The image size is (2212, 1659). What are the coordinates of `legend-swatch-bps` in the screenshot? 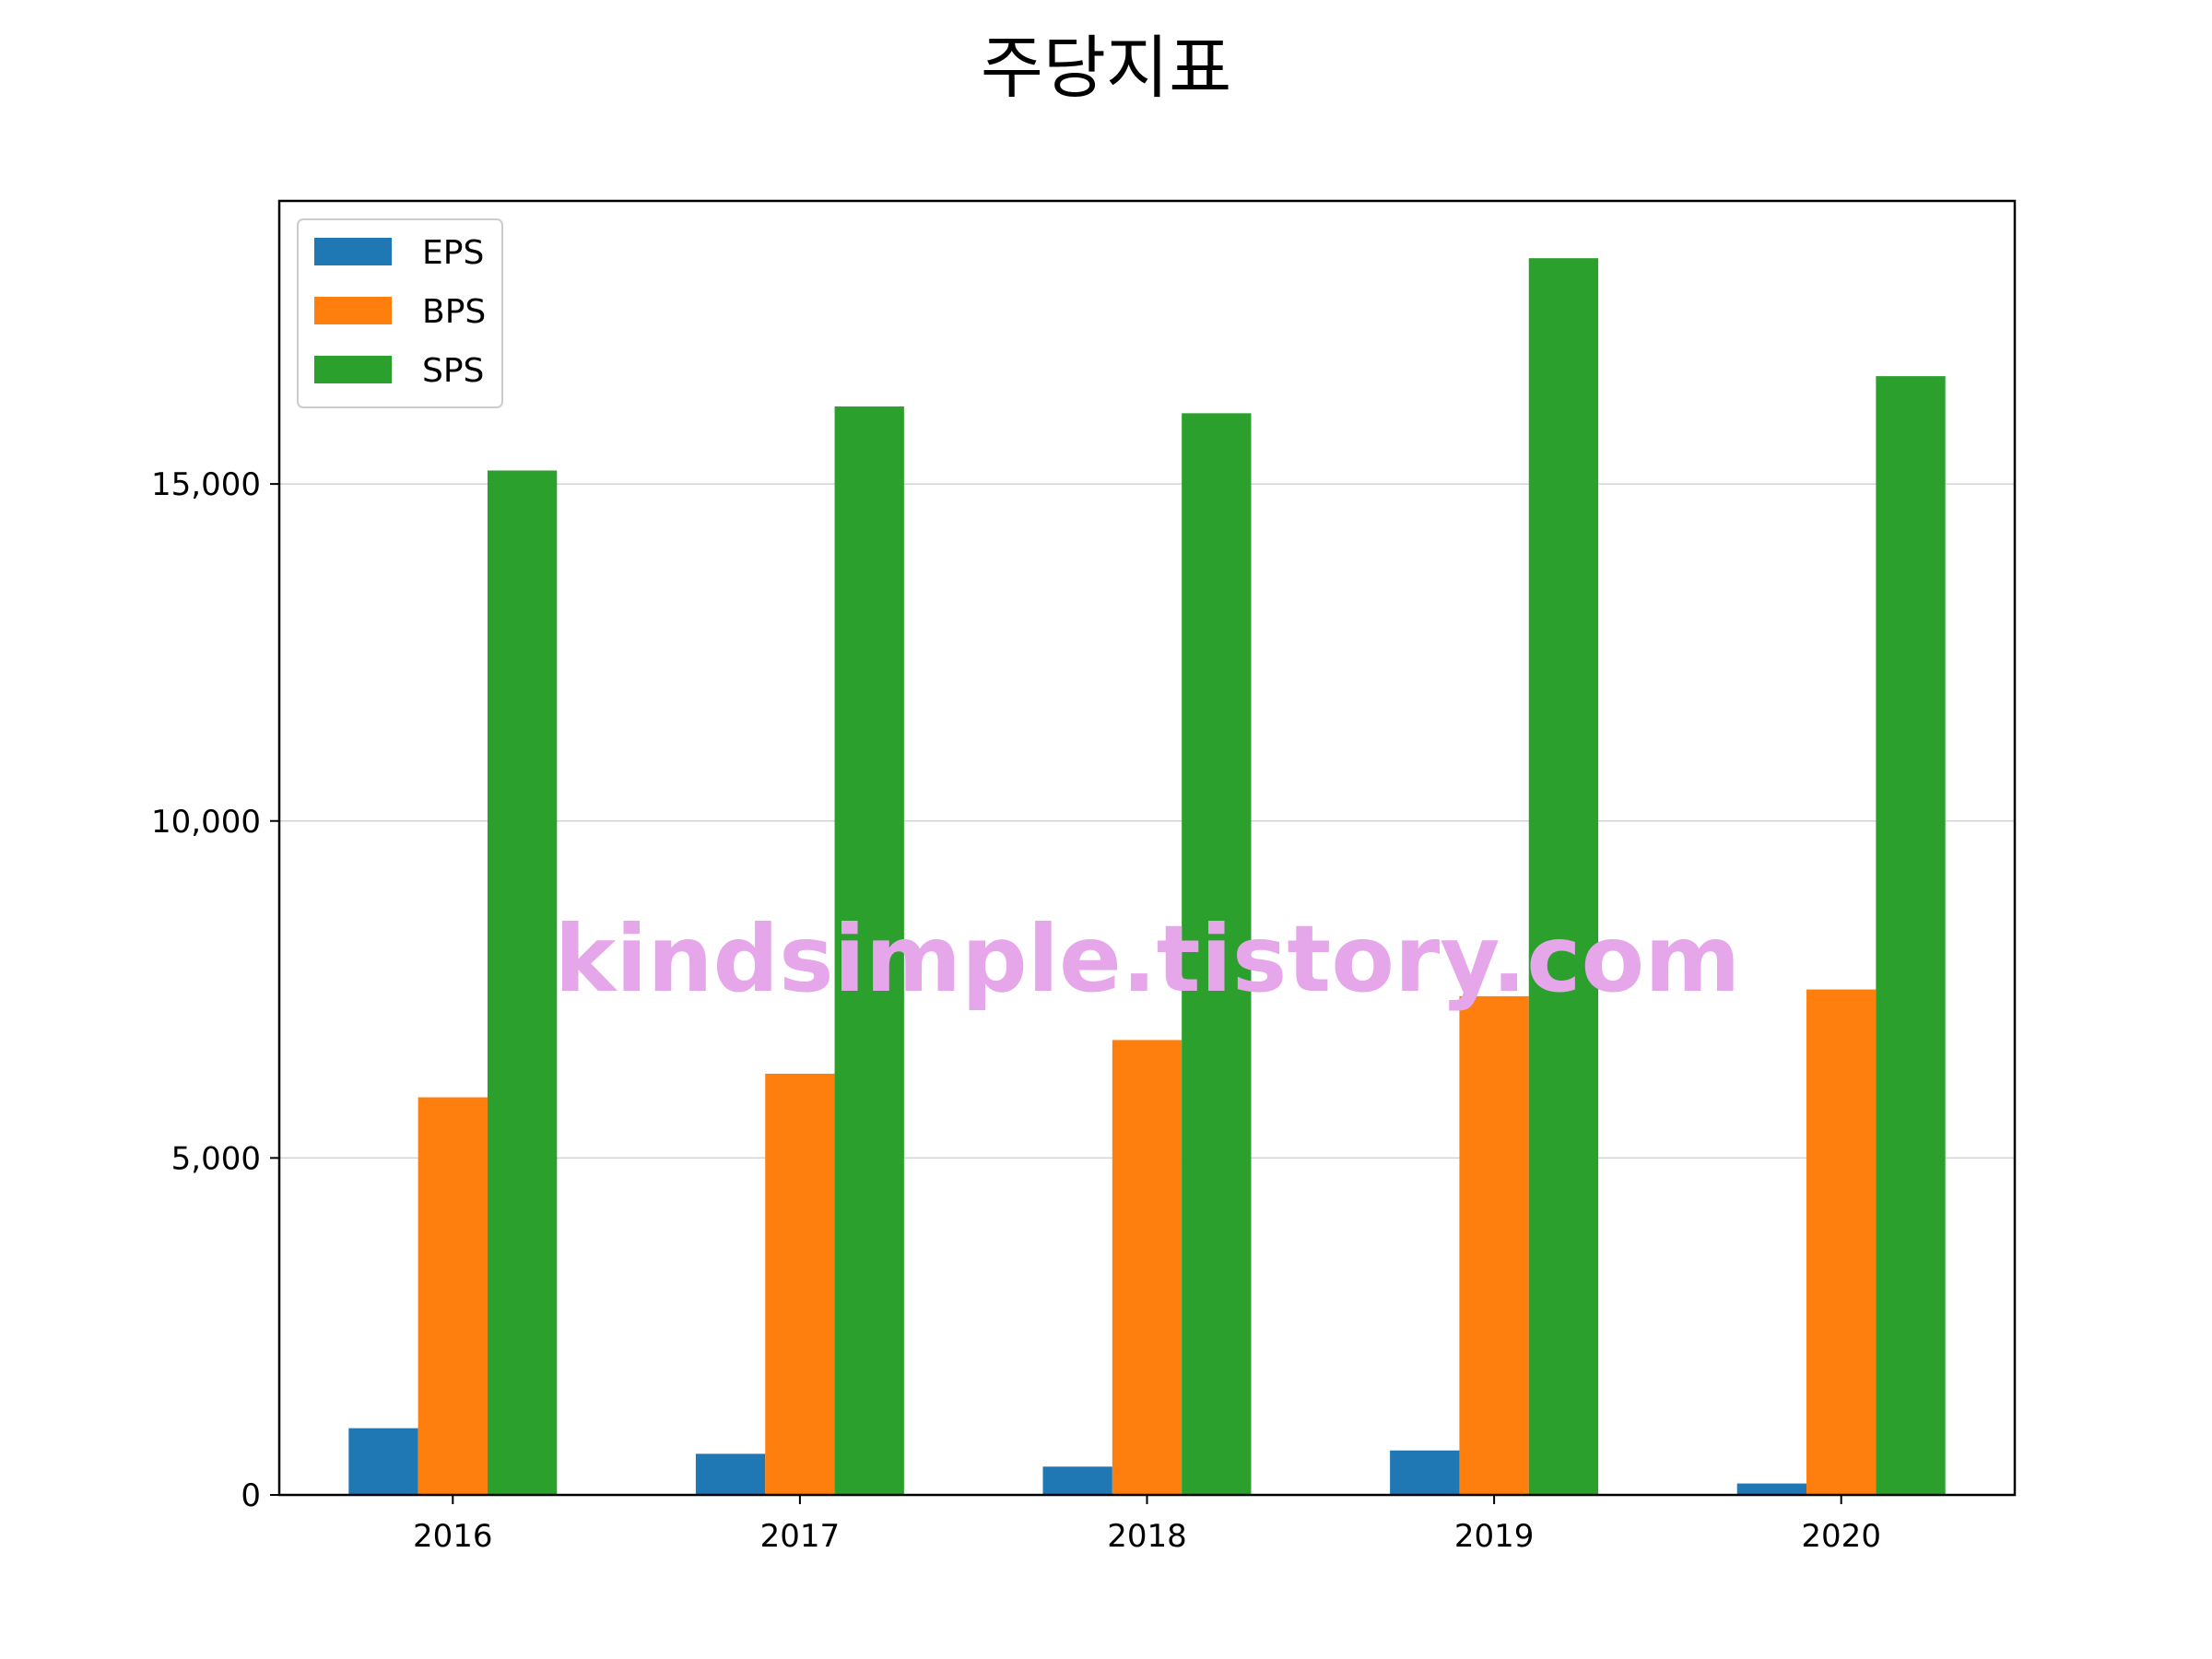 It's located at (353, 310).